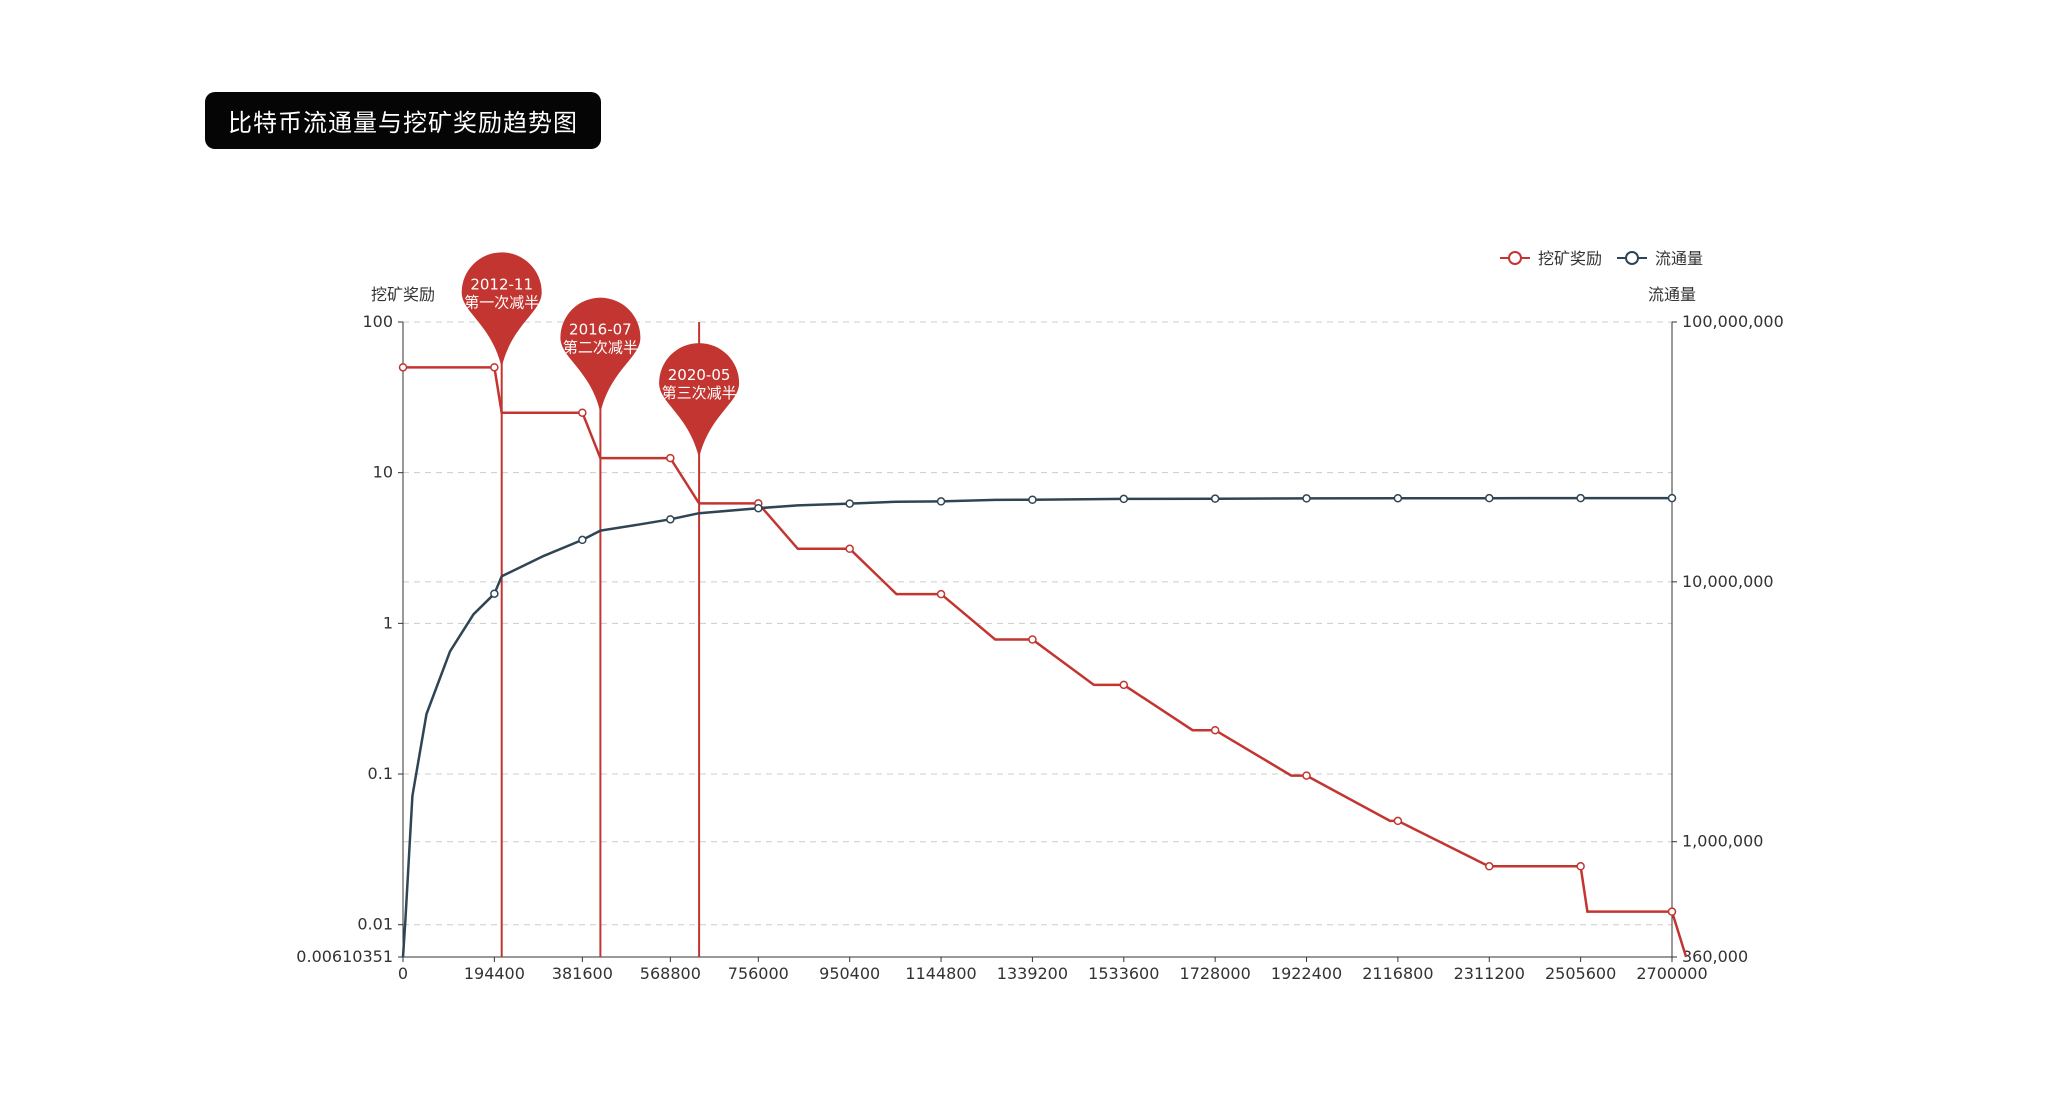 This screenshot has height=1099, width=2048. I want to click on y-right-tick-label: 100,000,000, so click(1733, 321).